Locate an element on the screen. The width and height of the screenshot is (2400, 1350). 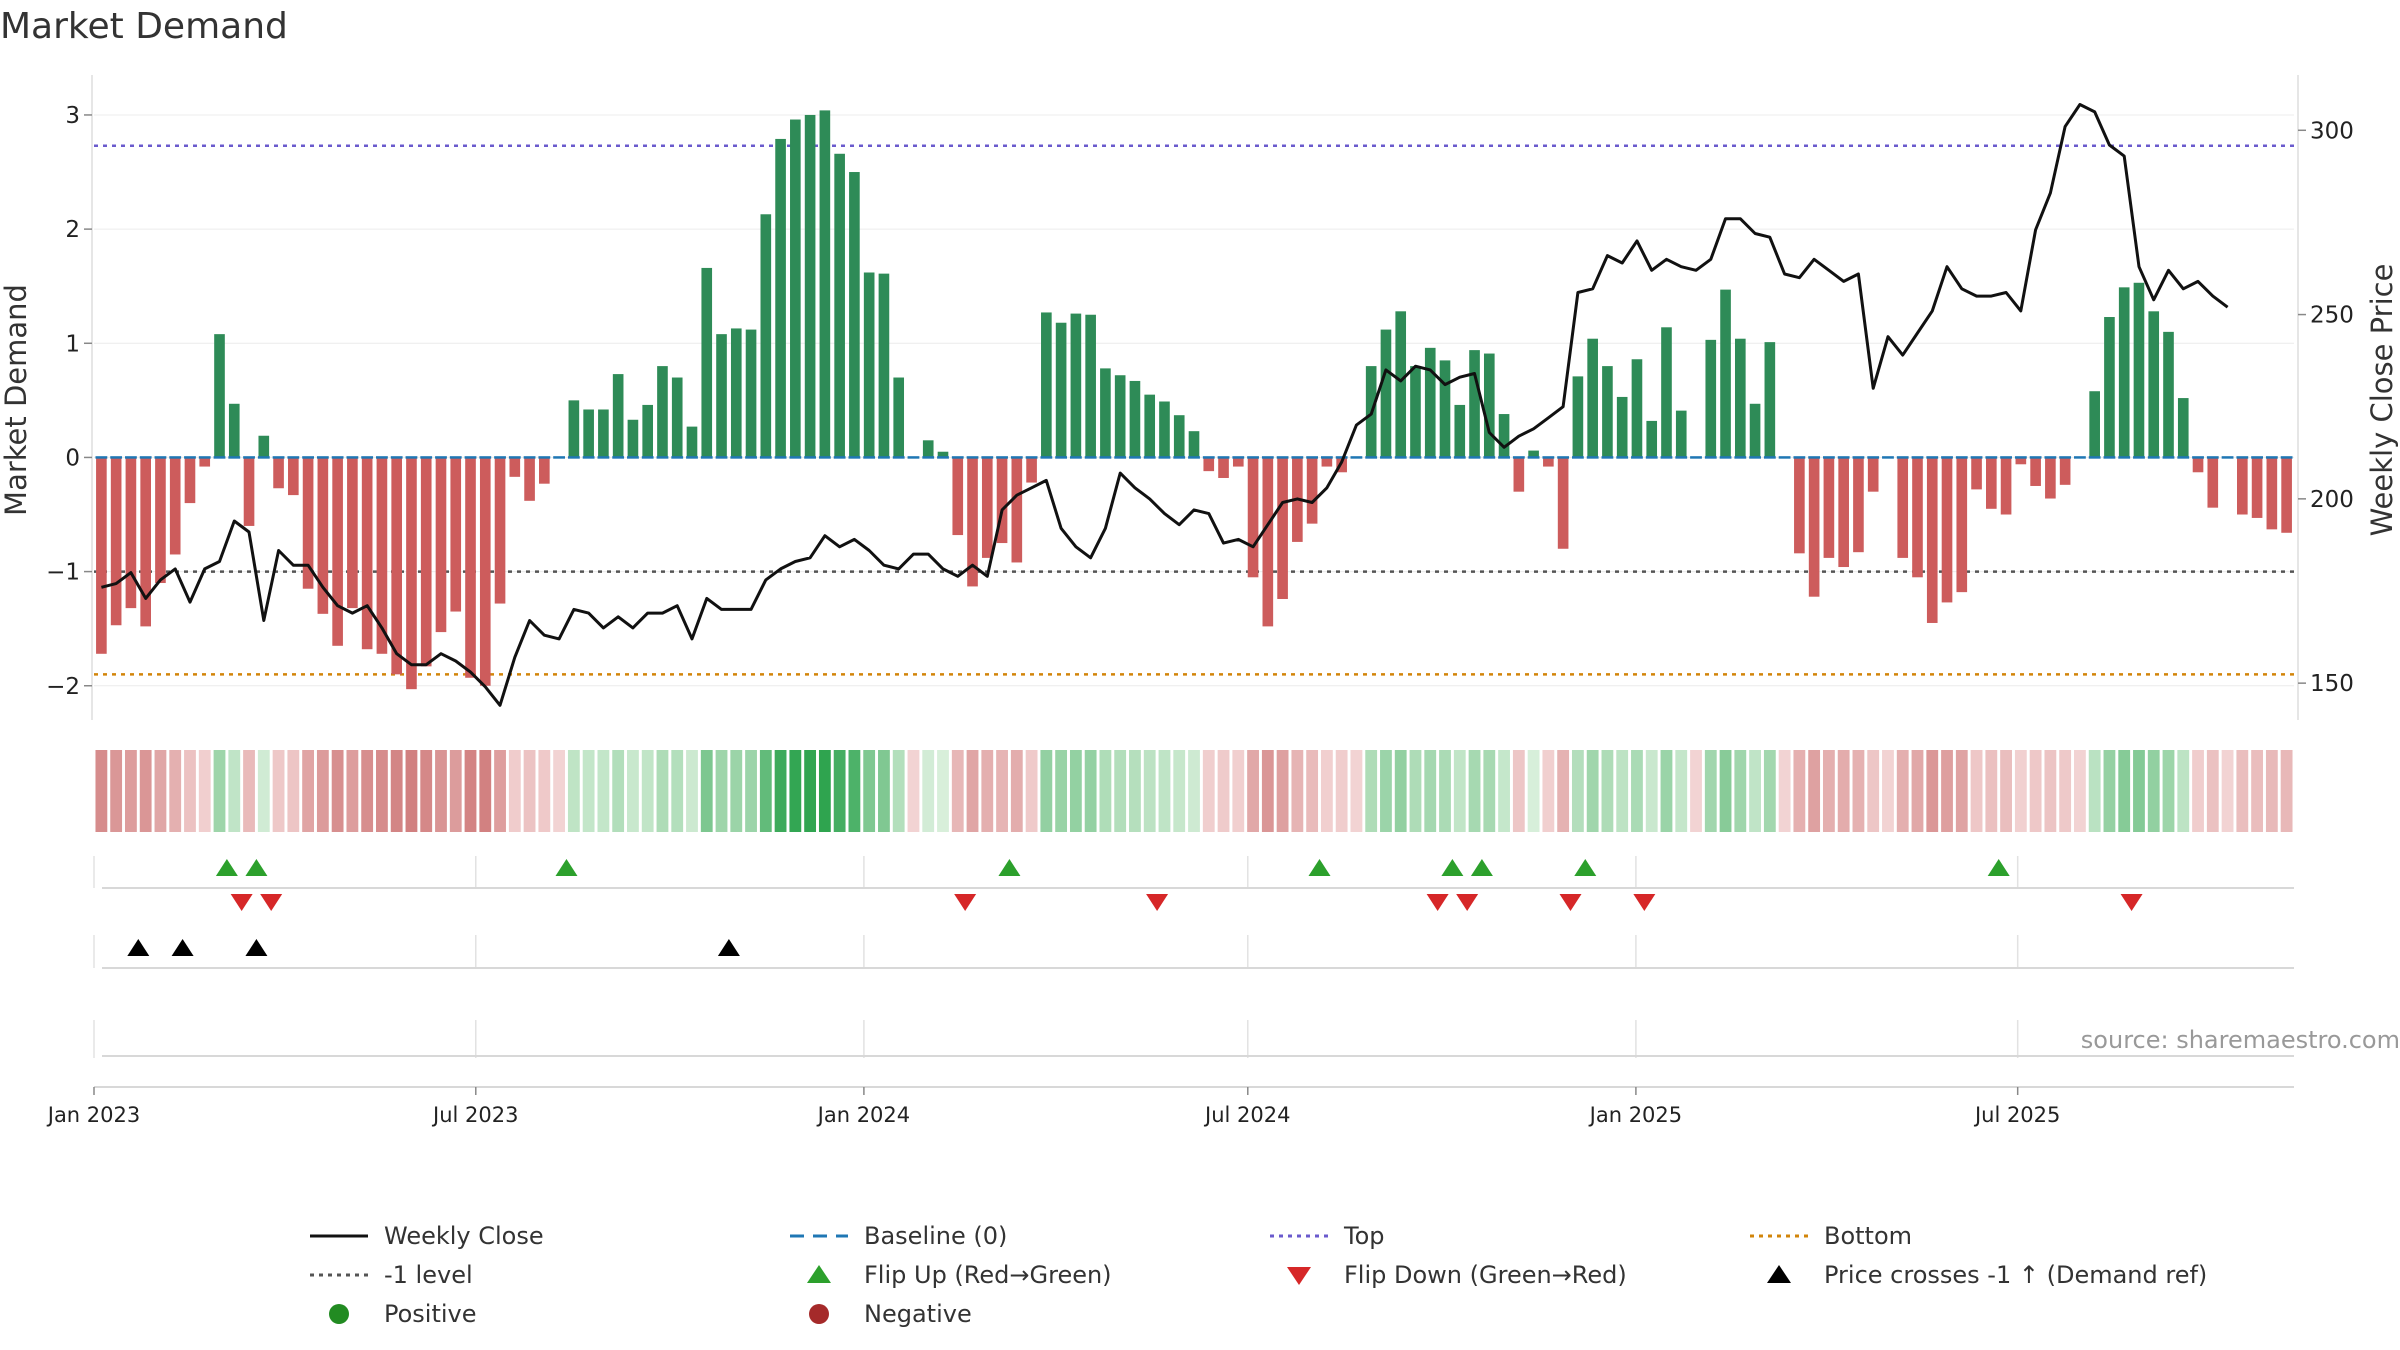
demand-color-strip is located at coordinates (1194, 791).